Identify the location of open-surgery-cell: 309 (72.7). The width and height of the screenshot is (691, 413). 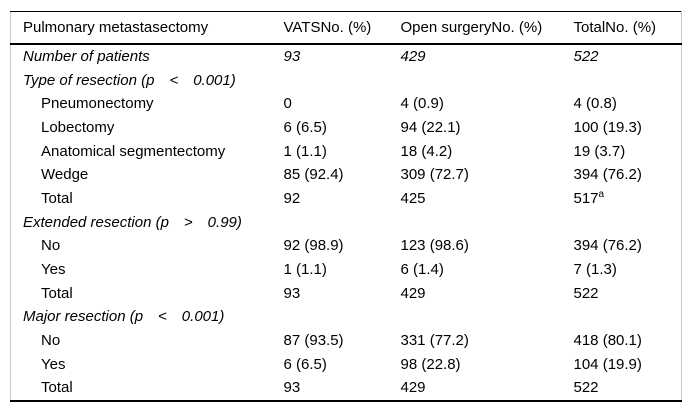
(434, 175).